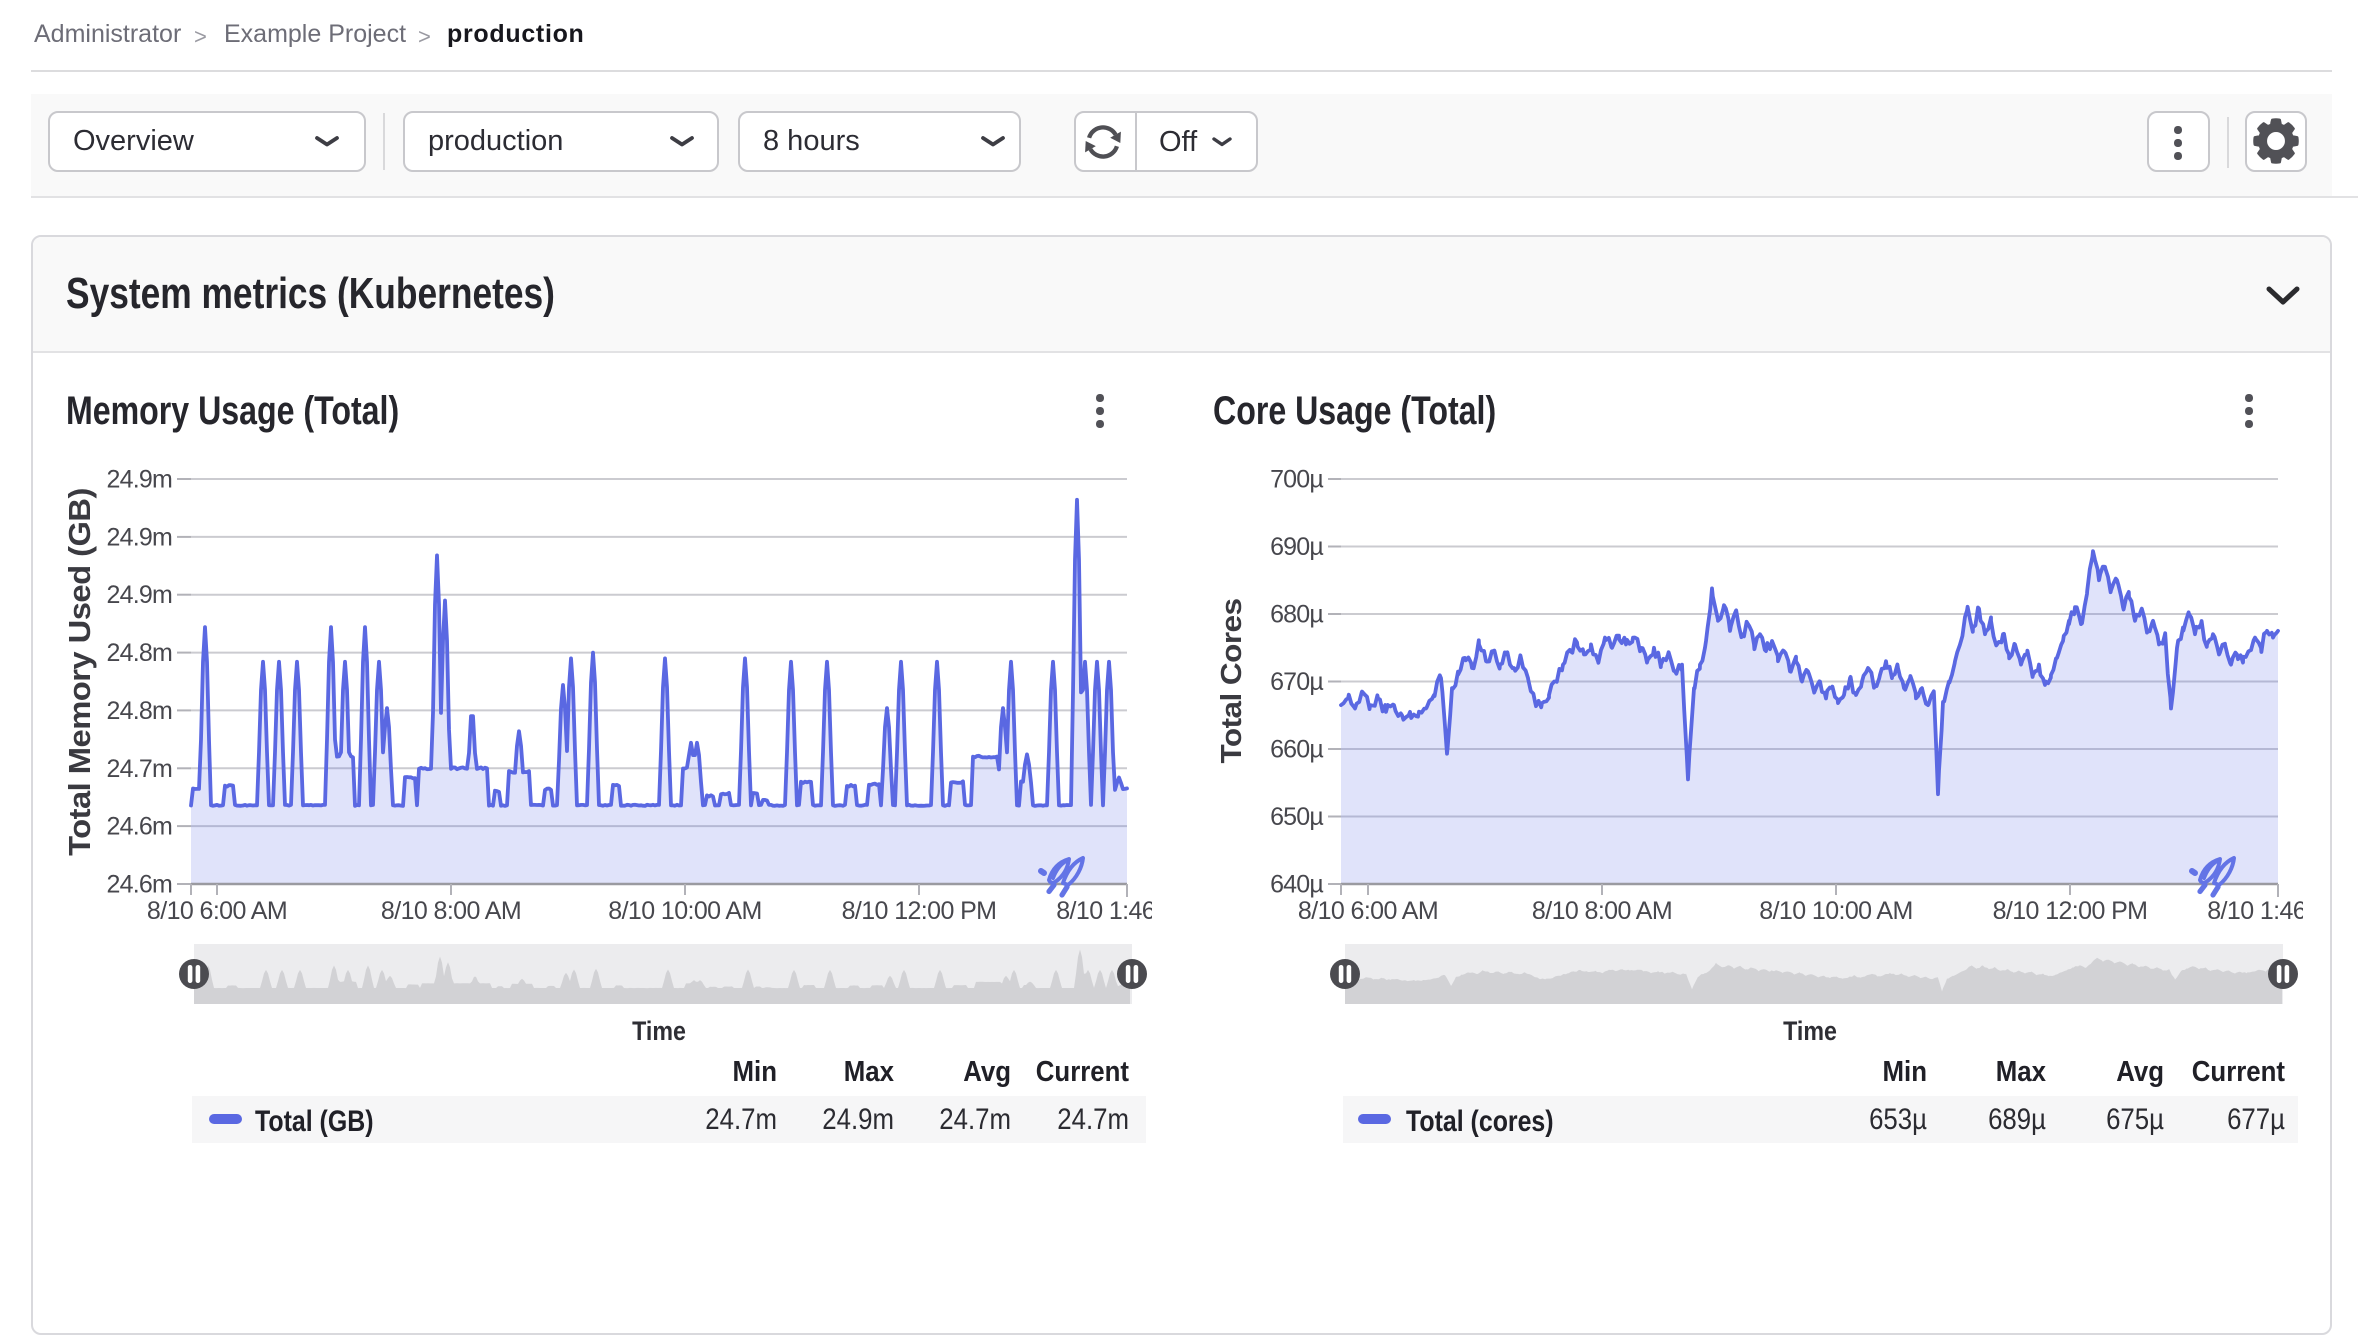 The width and height of the screenshot is (2358, 1335). I want to click on svg-text: 24.7m, so click(139, 769).